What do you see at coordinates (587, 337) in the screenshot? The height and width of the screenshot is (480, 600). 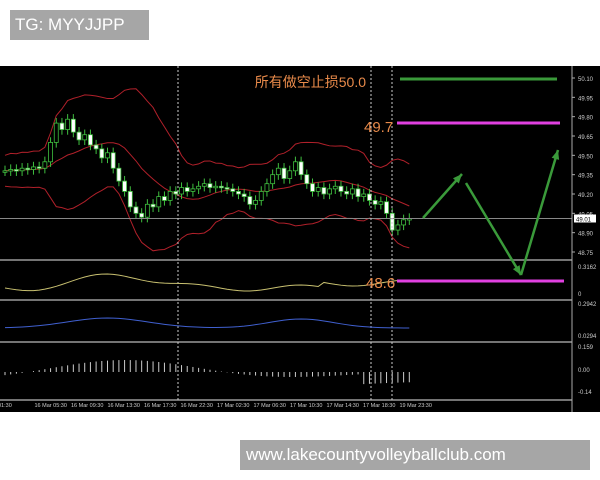 I see `indicator-tick-label: 0.0294` at bounding box center [587, 337].